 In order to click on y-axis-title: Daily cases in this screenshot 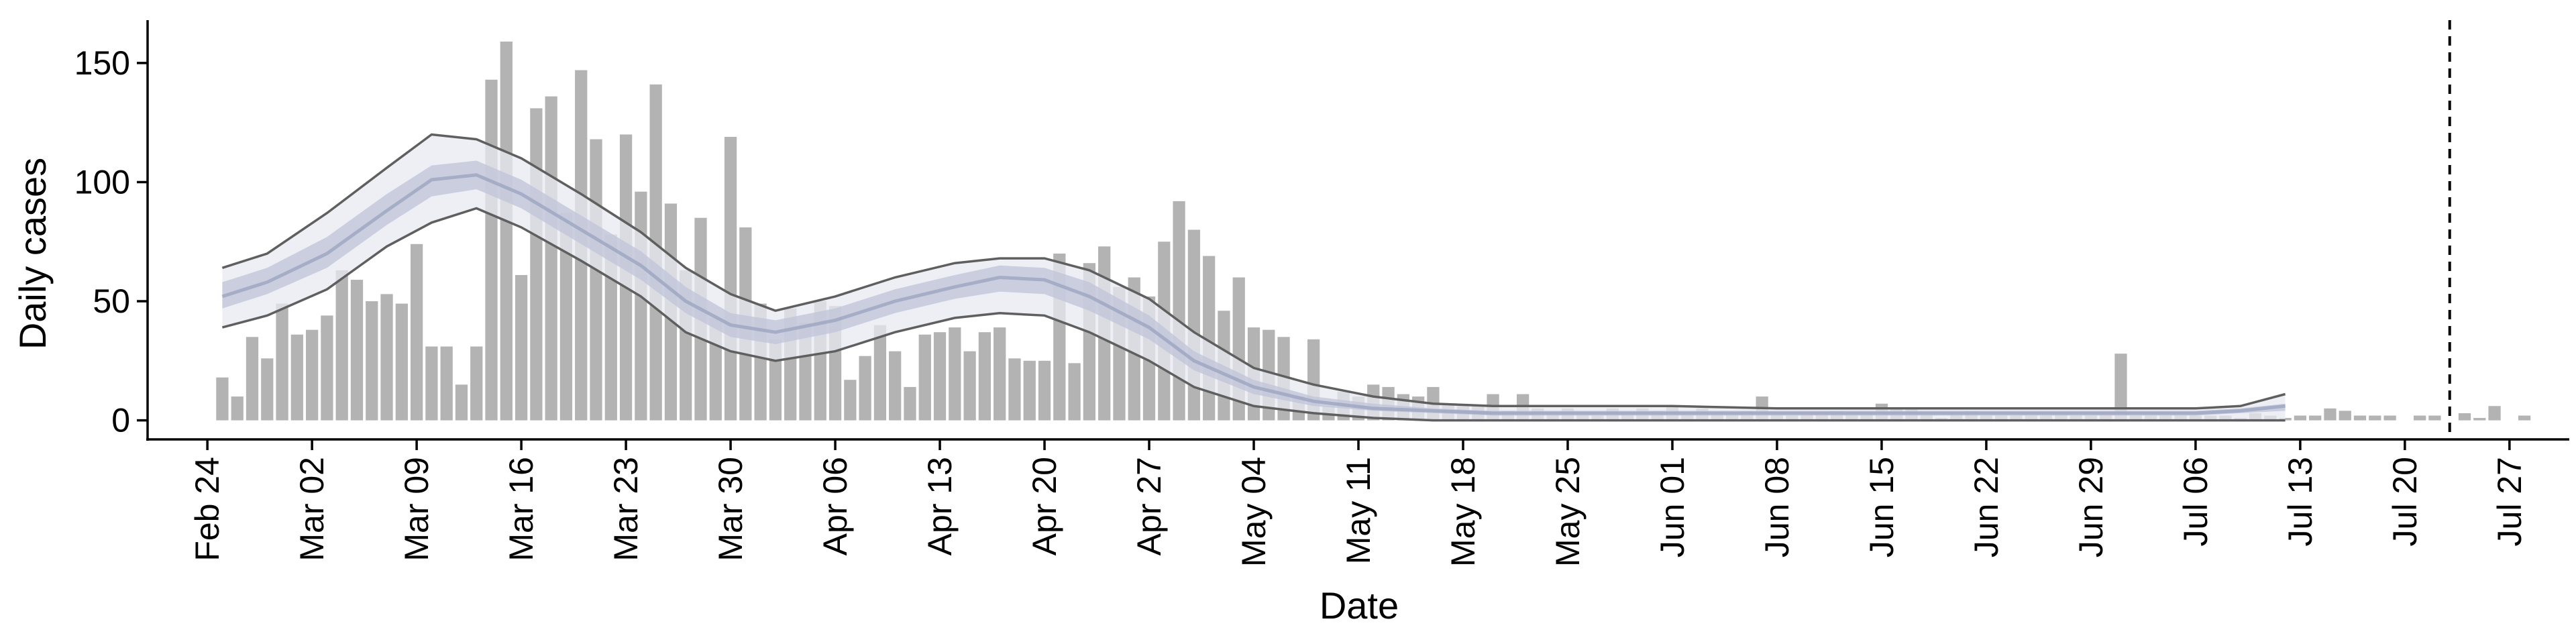, I will do `click(32, 254)`.